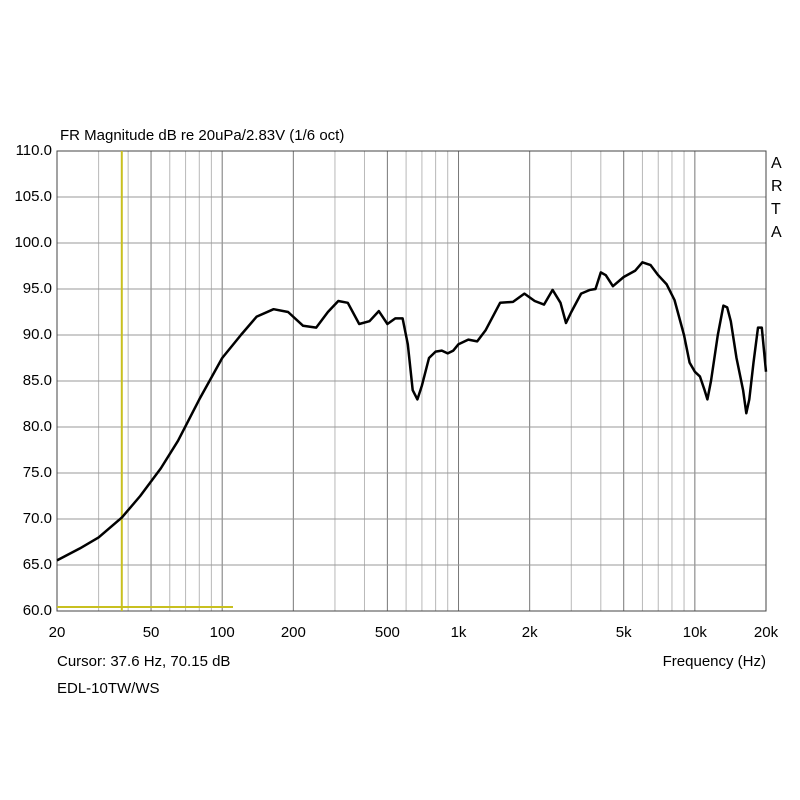 This screenshot has width=800, height=800. I want to click on y-tick-label: 80.0, so click(37, 426).